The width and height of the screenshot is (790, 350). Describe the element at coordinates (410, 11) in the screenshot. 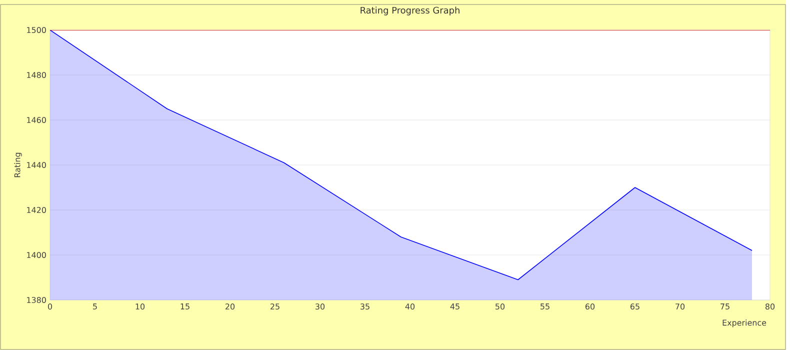

I see `chart-title: Rating Progress Graph` at that location.